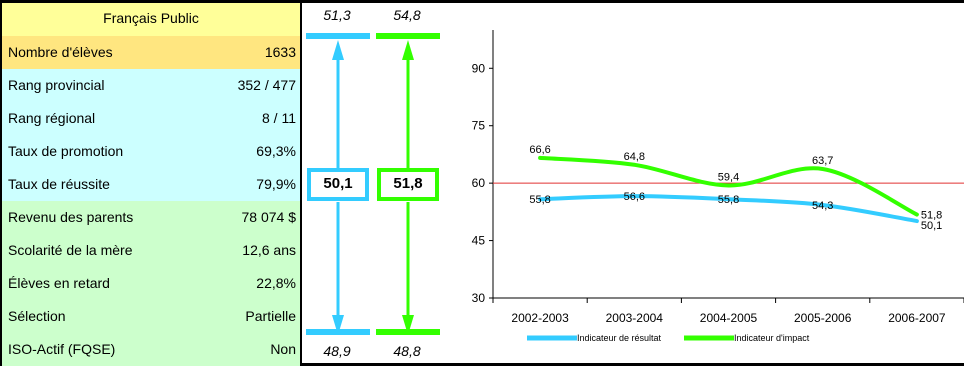 The image size is (964, 366). What do you see at coordinates (479, 298) in the screenshot?
I see `y-tick-label: 30` at bounding box center [479, 298].